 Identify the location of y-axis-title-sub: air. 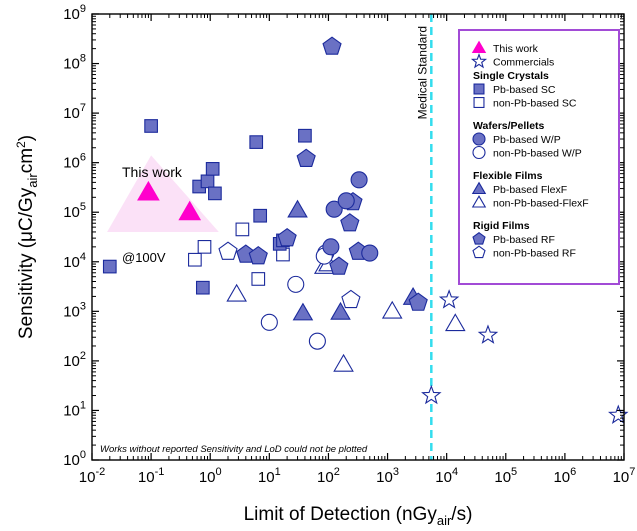
(32, 180).